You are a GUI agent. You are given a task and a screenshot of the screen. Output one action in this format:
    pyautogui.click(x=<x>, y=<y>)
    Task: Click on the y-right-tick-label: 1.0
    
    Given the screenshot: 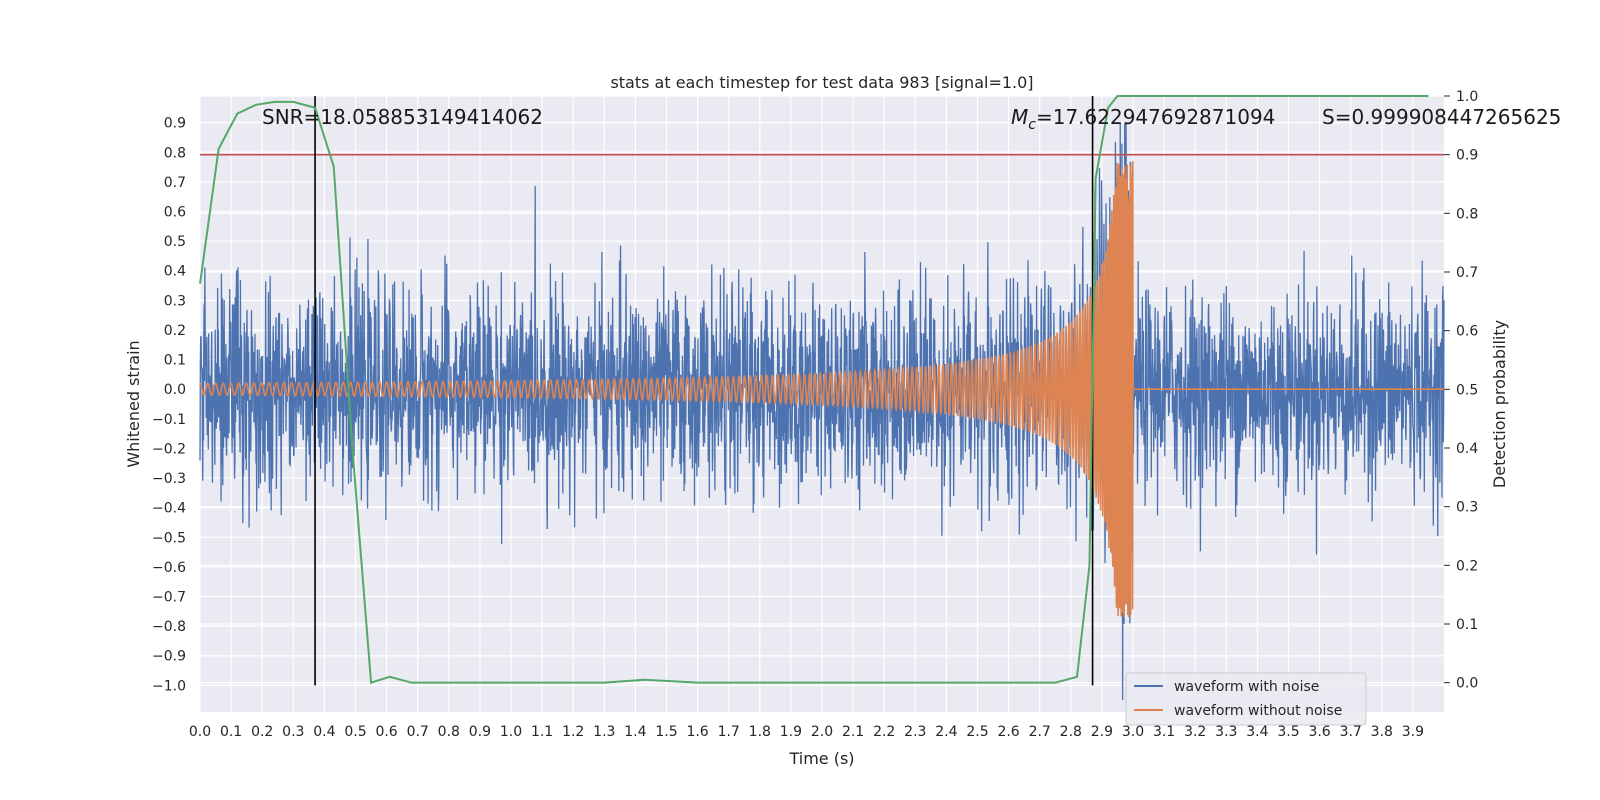 What is the action you would take?
    pyautogui.click(x=1467, y=97)
    